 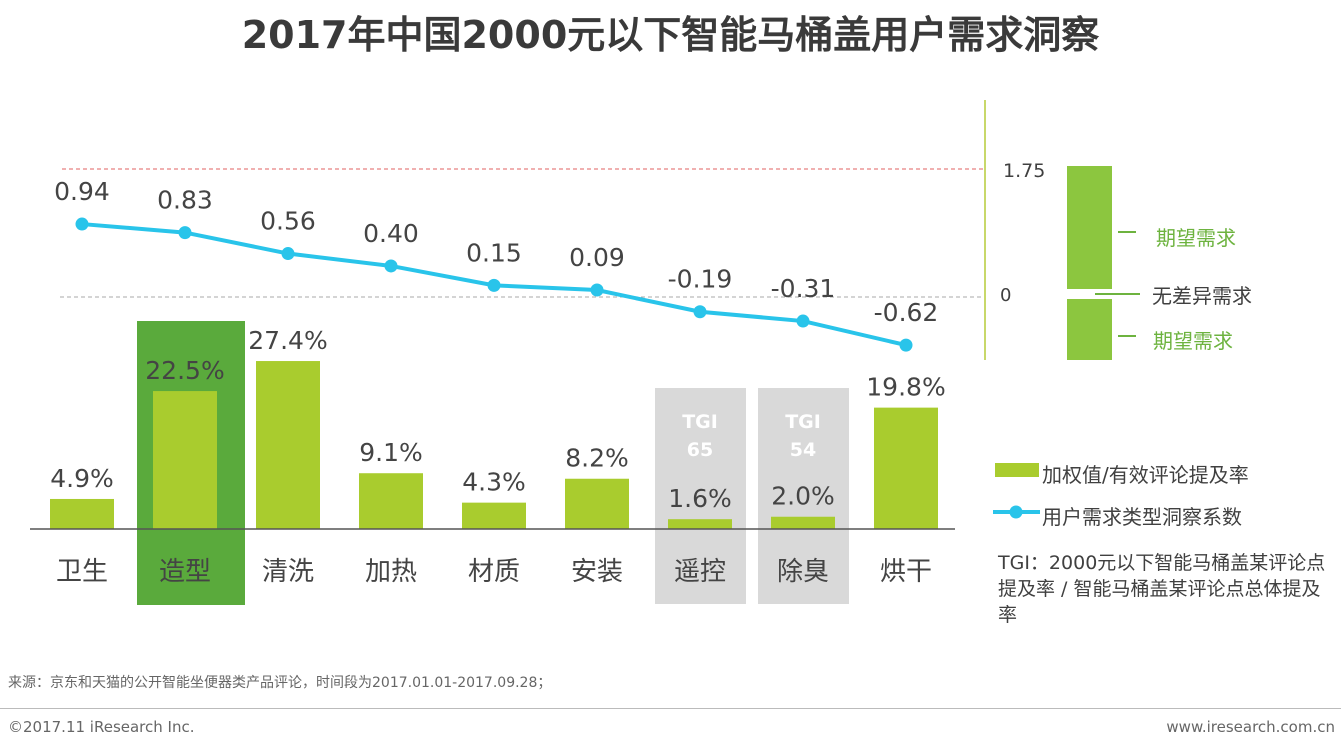 I want to click on line-value-label: -0.31, so click(x=803, y=288).